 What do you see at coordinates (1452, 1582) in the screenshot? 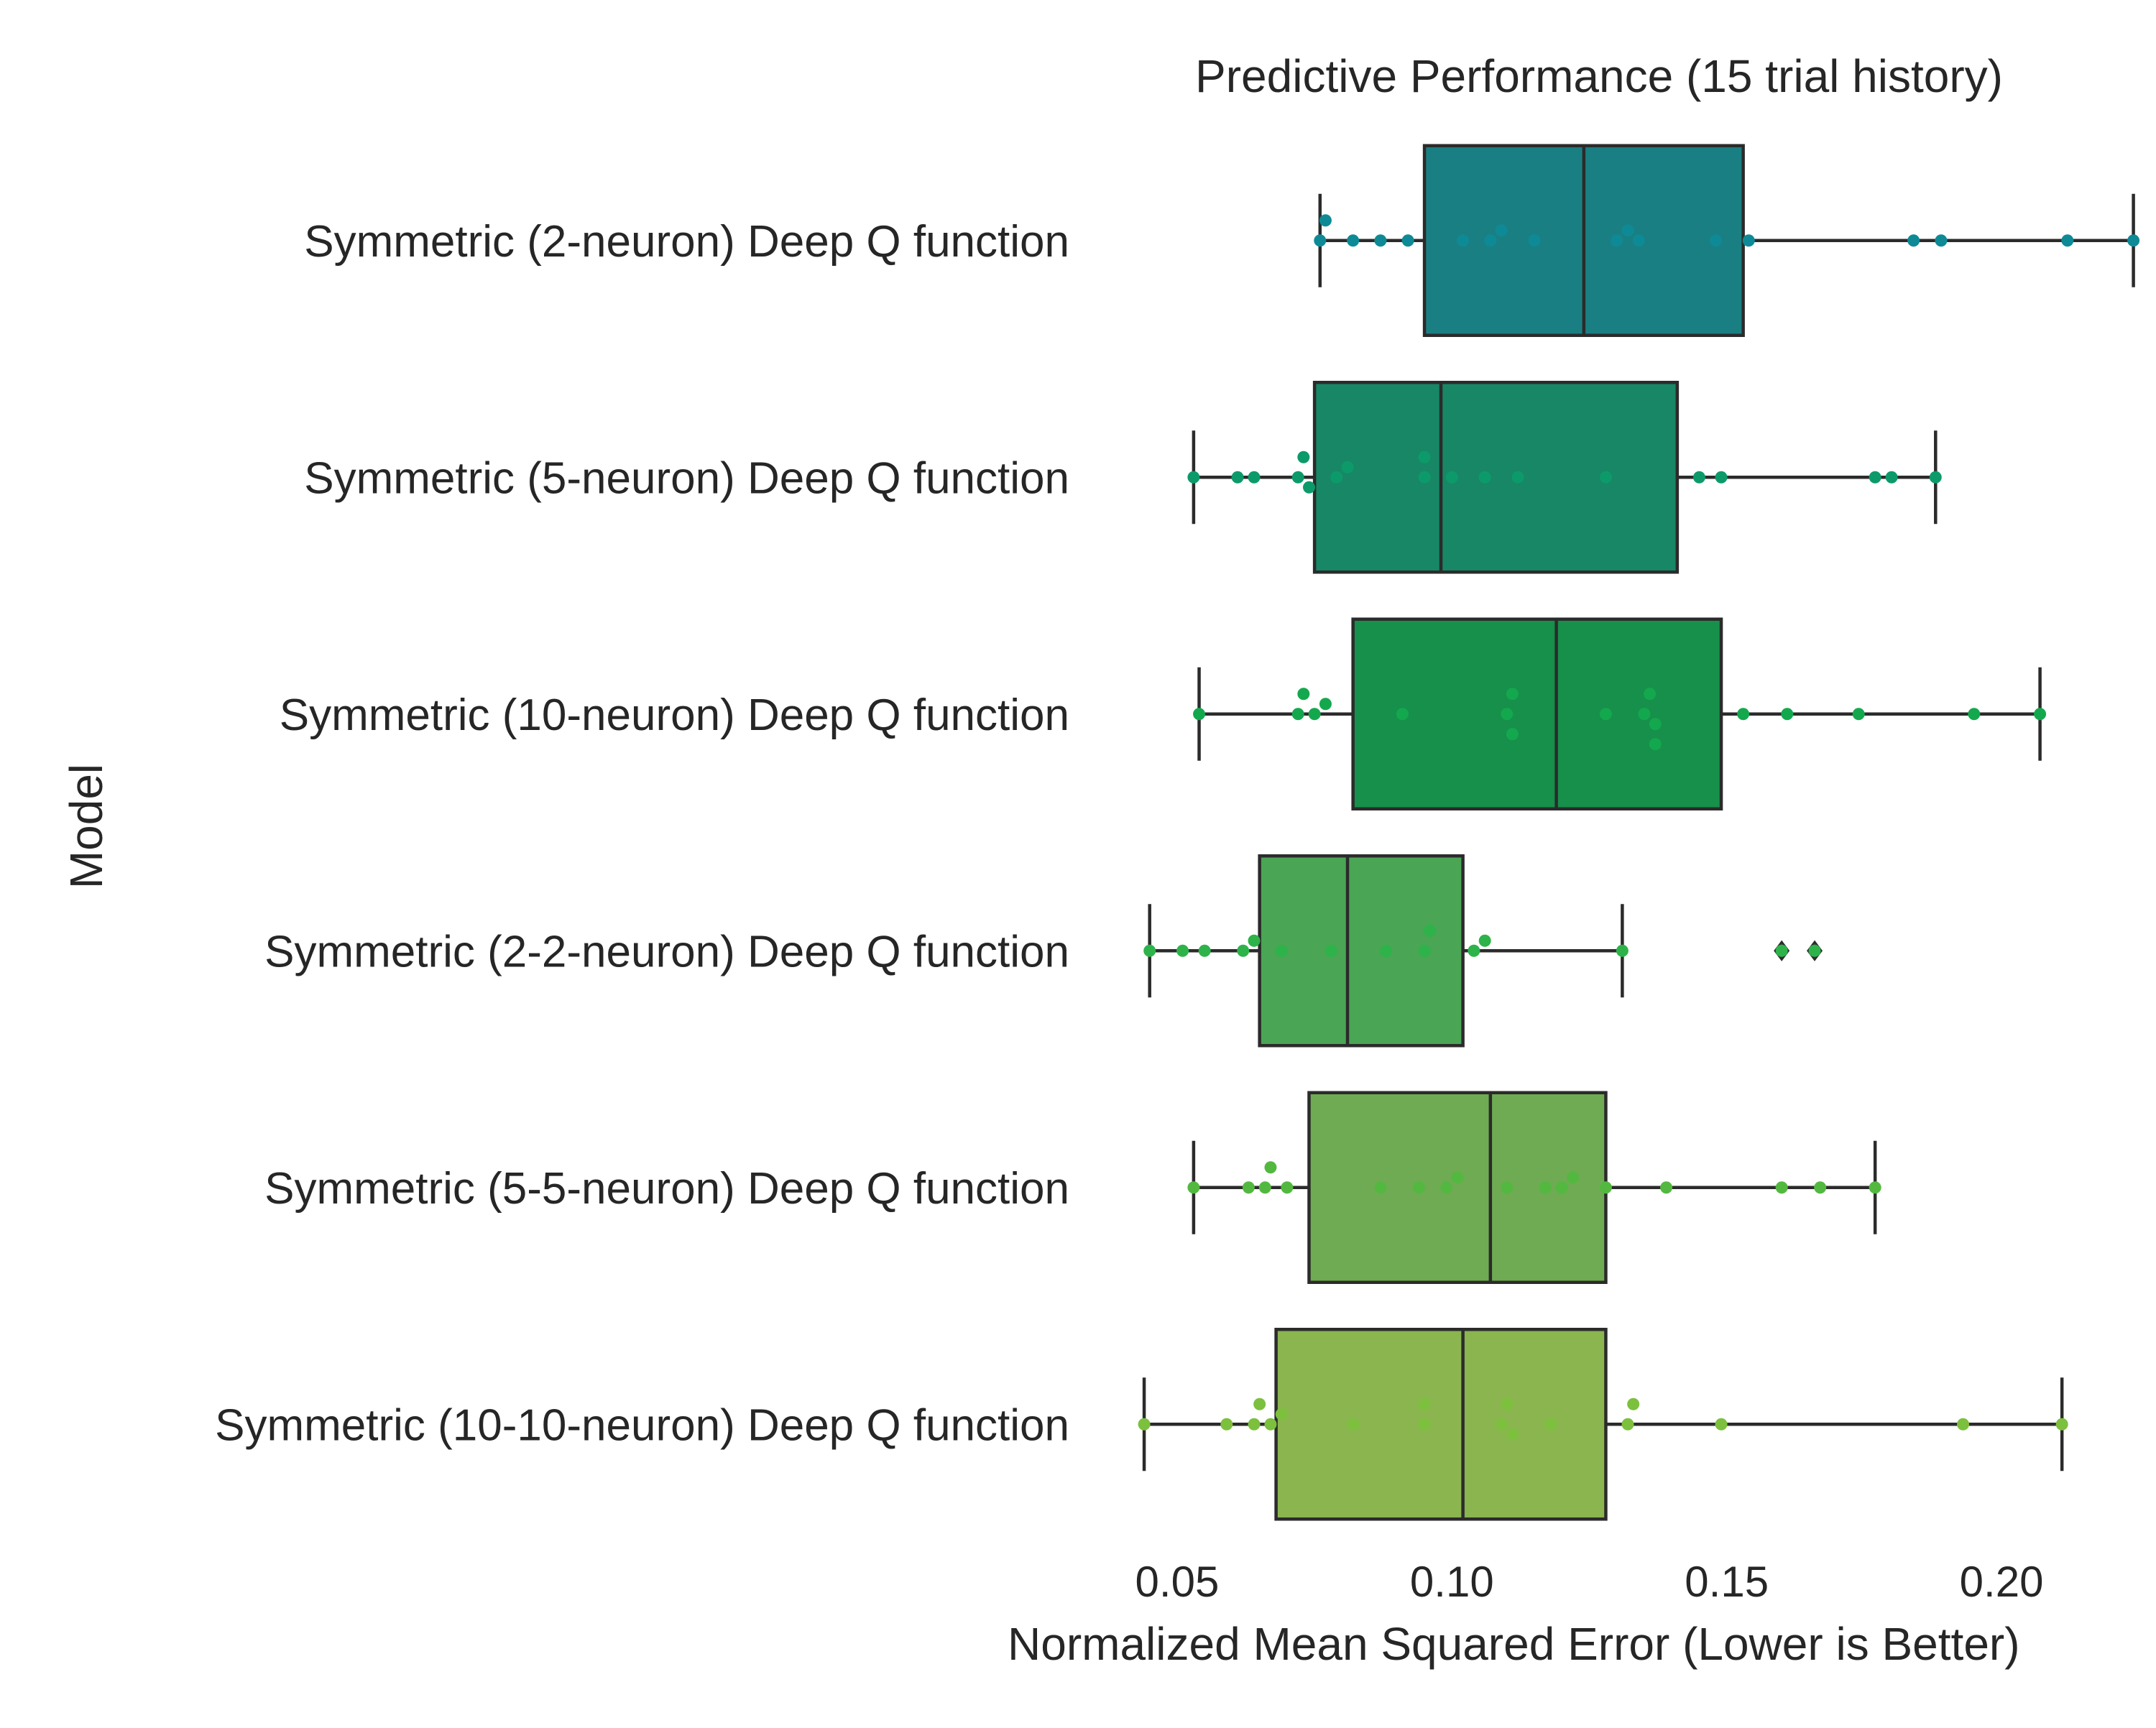
I see `x-tick-label: 0.10` at bounding box center [1452, 1582].